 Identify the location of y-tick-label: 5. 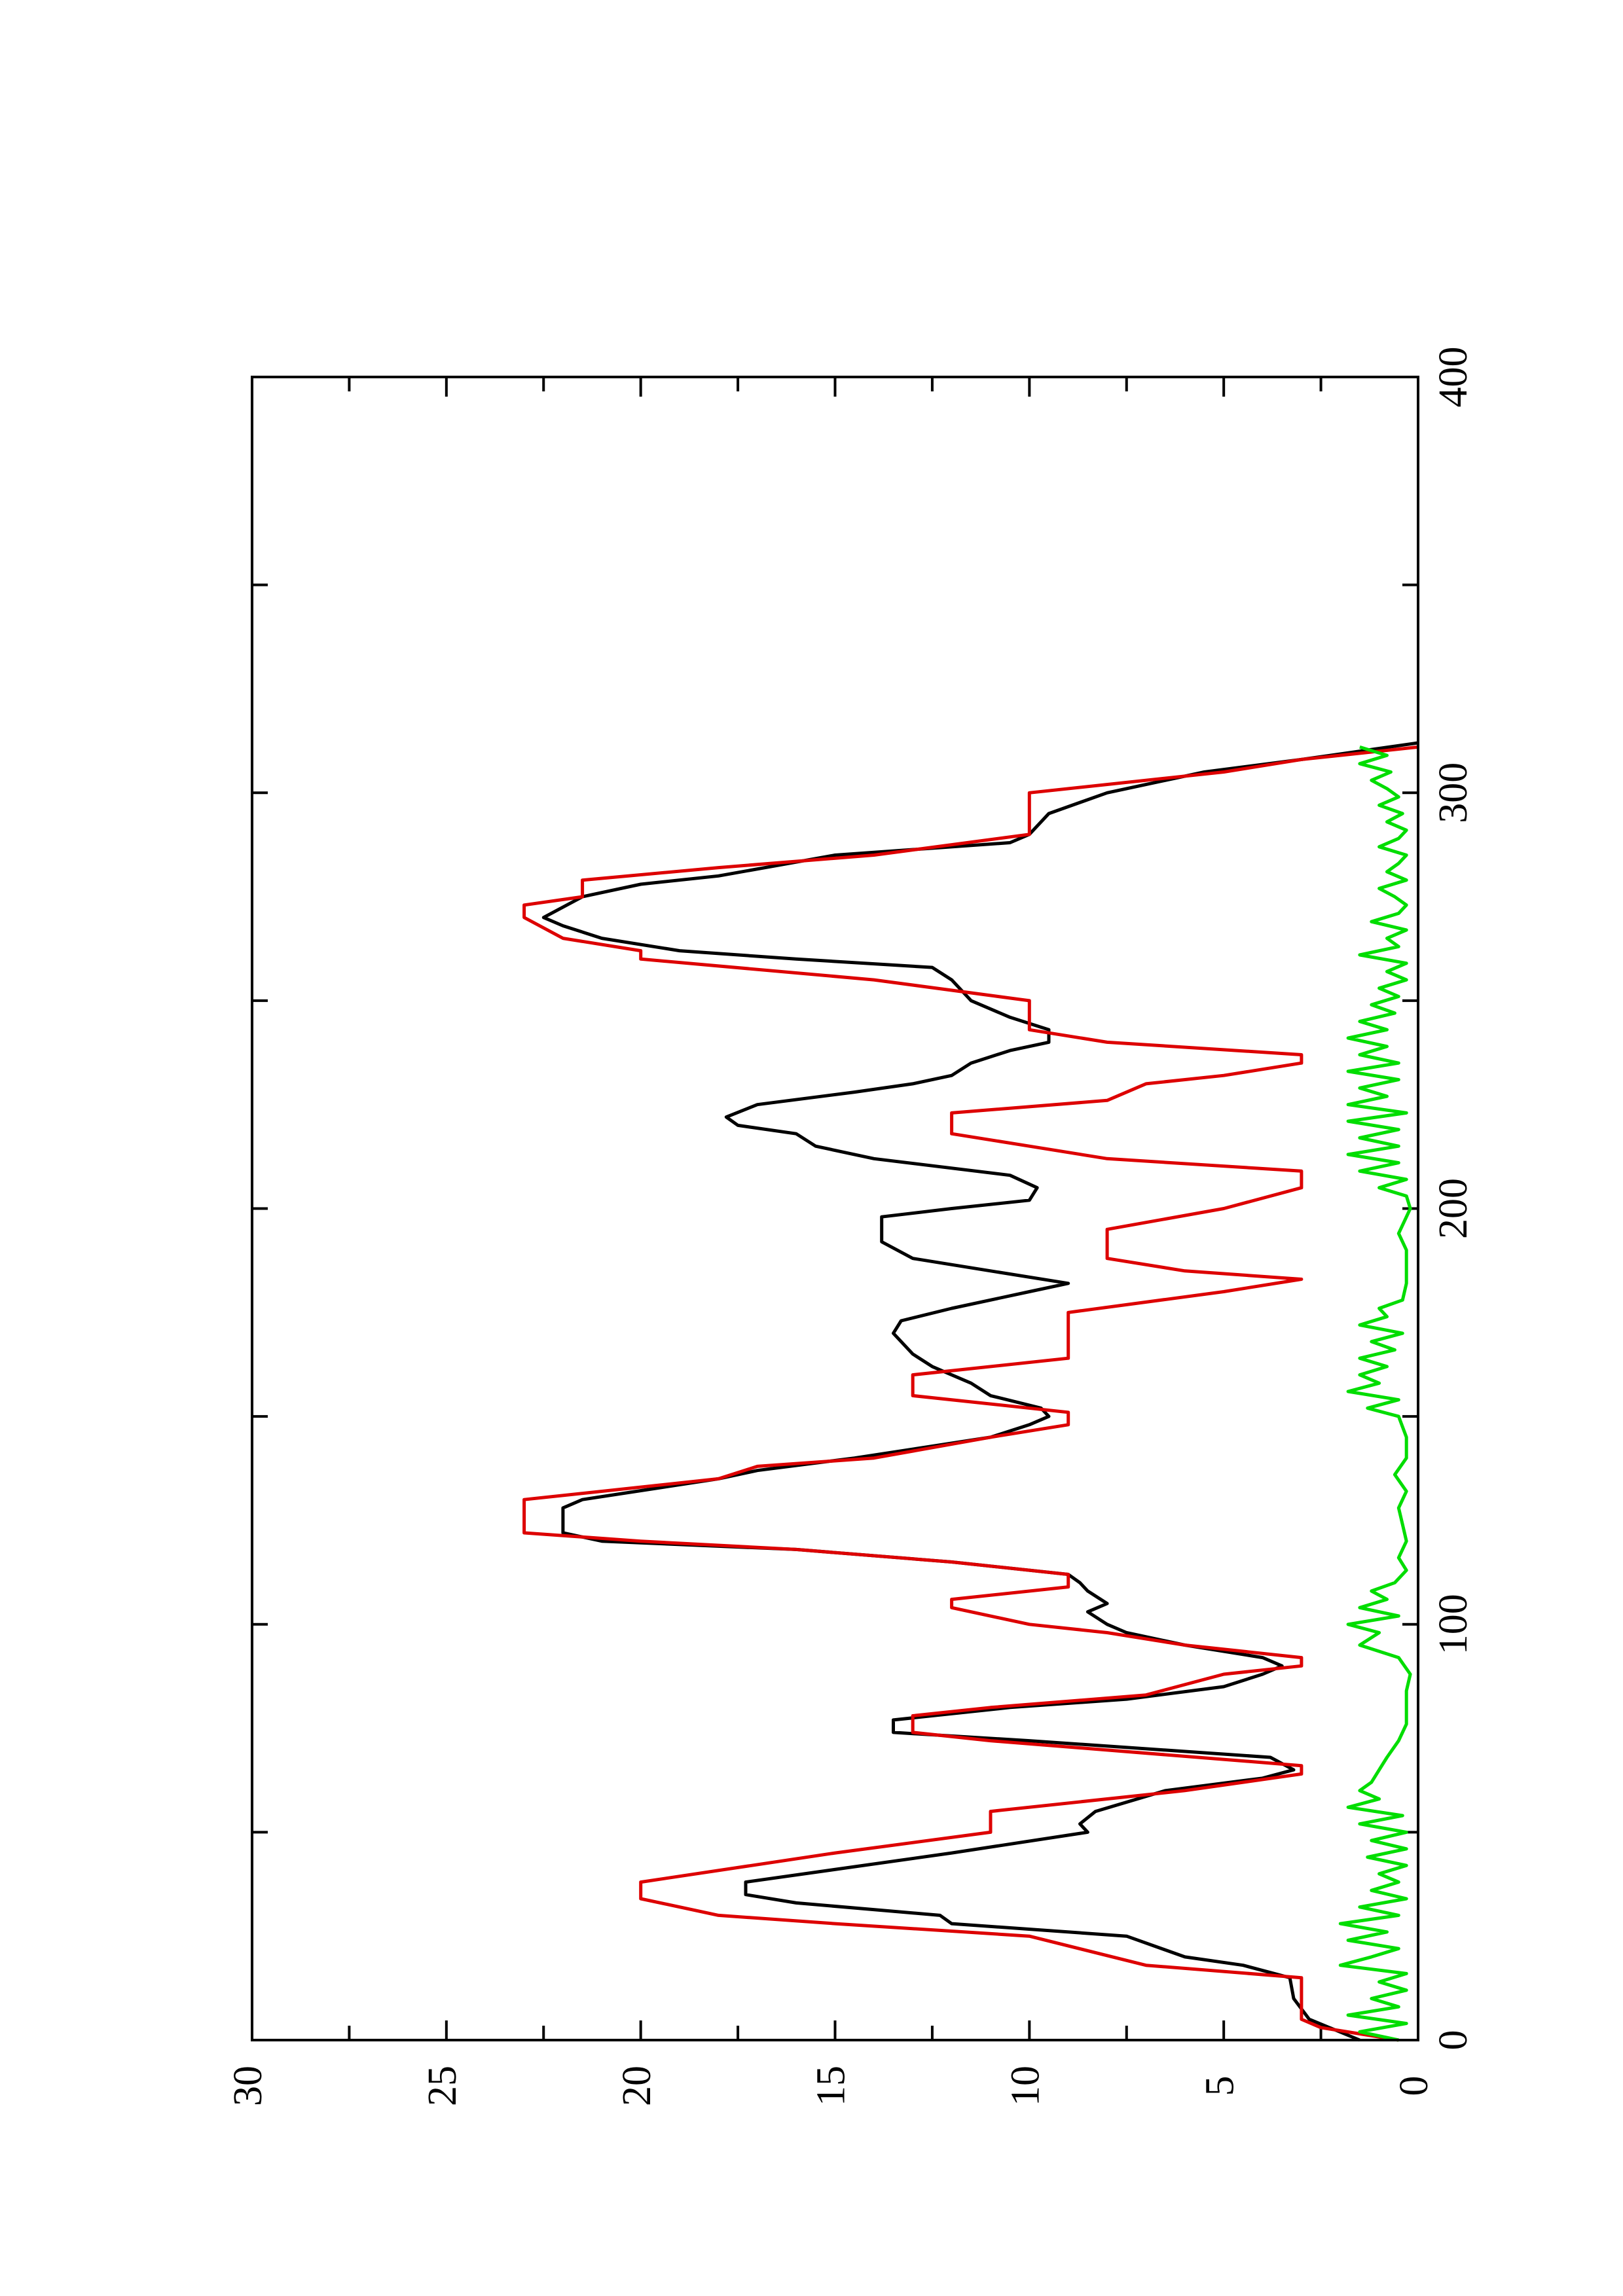
(1219, 2086).